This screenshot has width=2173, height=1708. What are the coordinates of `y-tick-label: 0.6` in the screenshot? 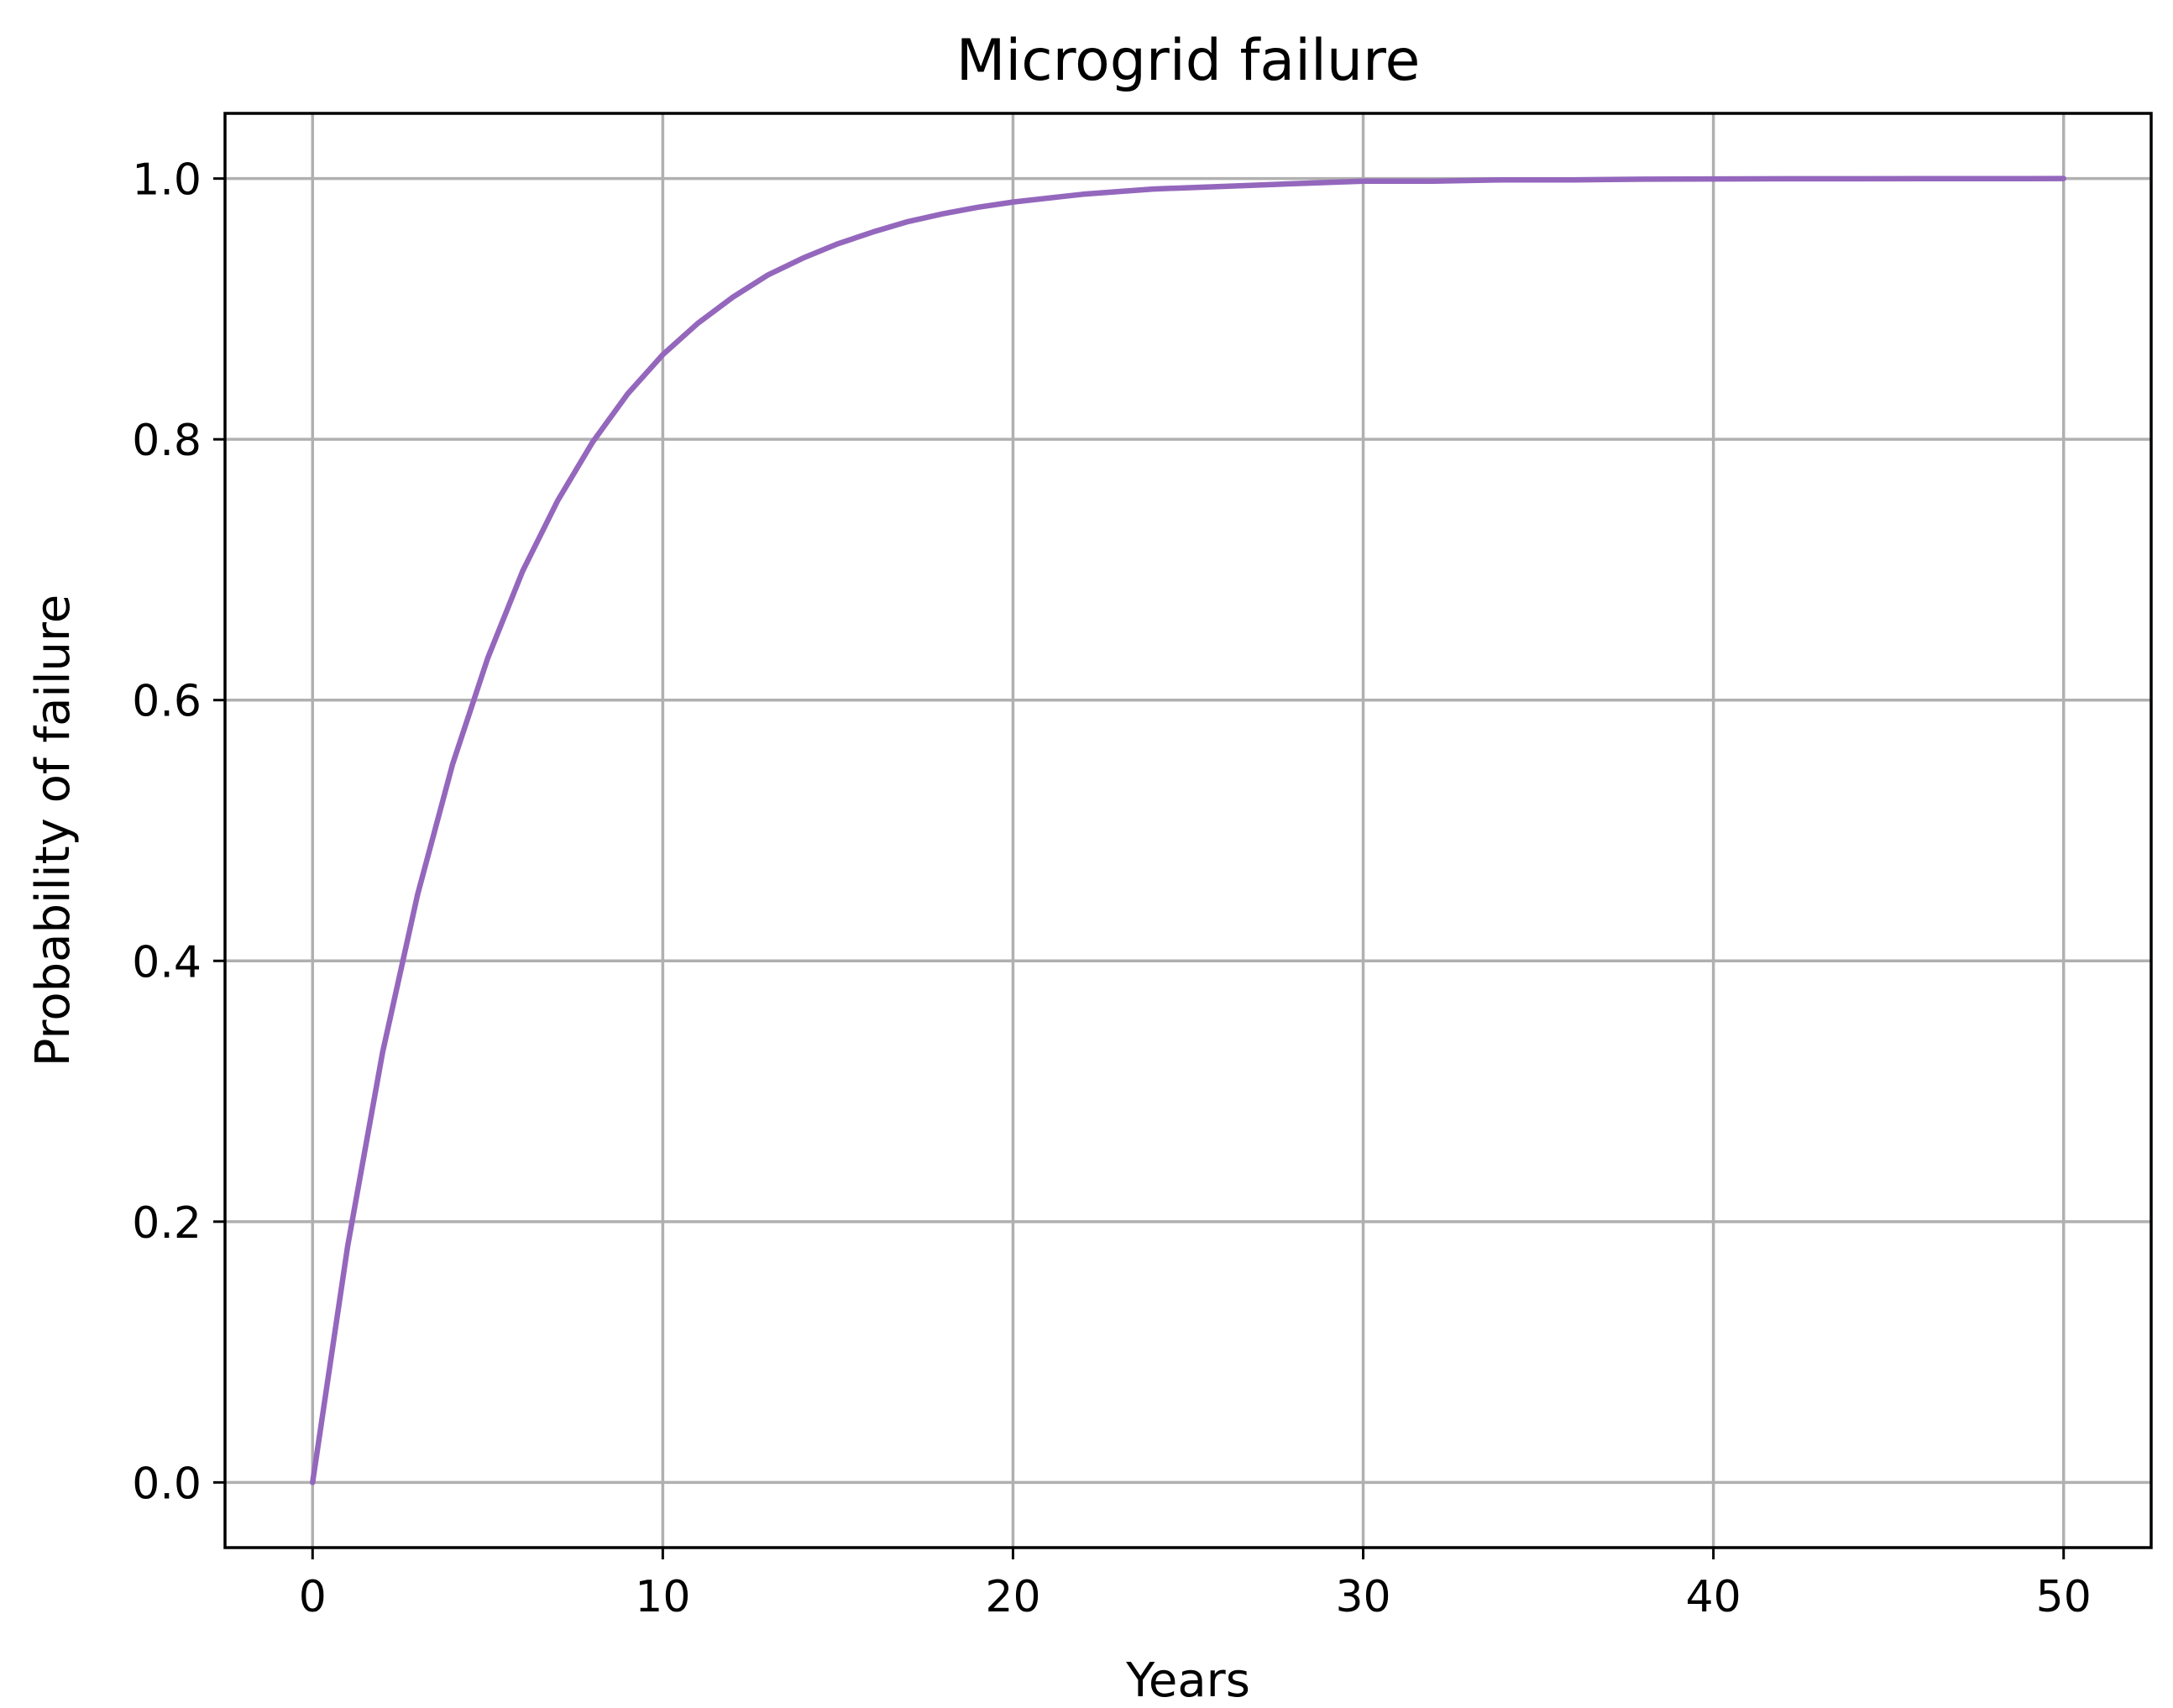 It's located at (167, 702).